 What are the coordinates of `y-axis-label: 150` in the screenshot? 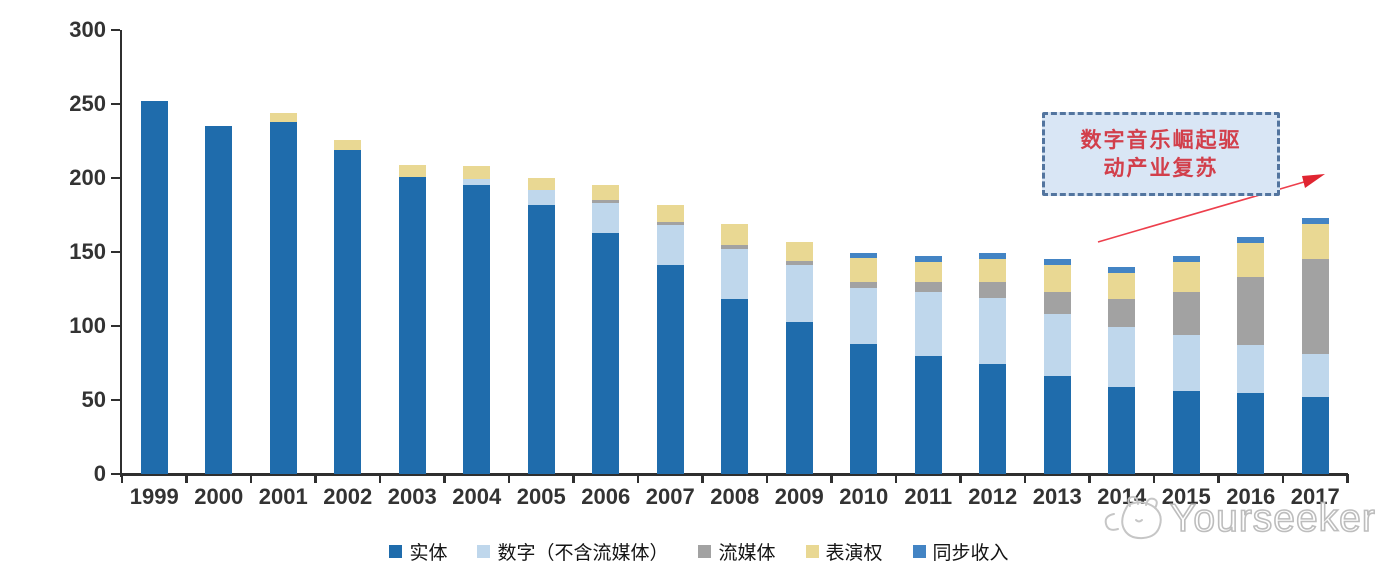 It's located at (87, 251).